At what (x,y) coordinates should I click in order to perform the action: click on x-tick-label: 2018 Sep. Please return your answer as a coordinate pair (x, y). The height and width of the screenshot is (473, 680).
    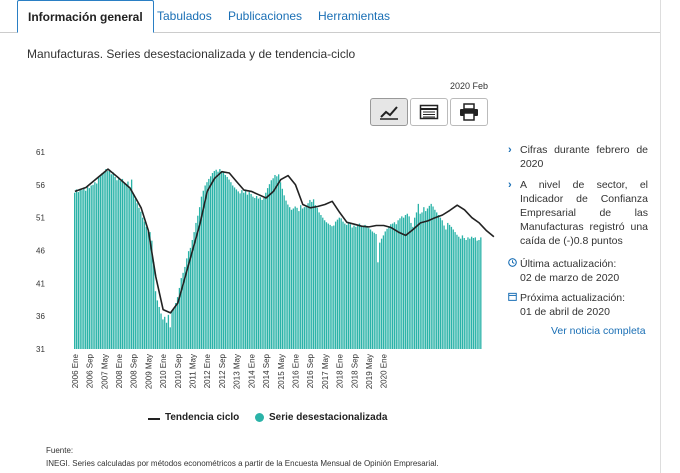
    Looking at the image, I should click on (354, 370).